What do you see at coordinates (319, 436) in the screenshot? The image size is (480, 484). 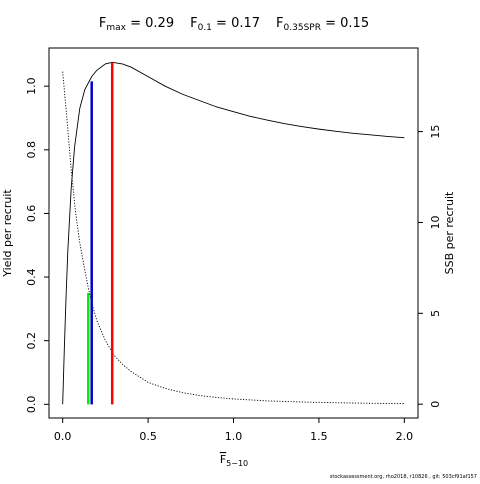 I see `x-tick-label: 1.5` at bounding box center [319, 436].